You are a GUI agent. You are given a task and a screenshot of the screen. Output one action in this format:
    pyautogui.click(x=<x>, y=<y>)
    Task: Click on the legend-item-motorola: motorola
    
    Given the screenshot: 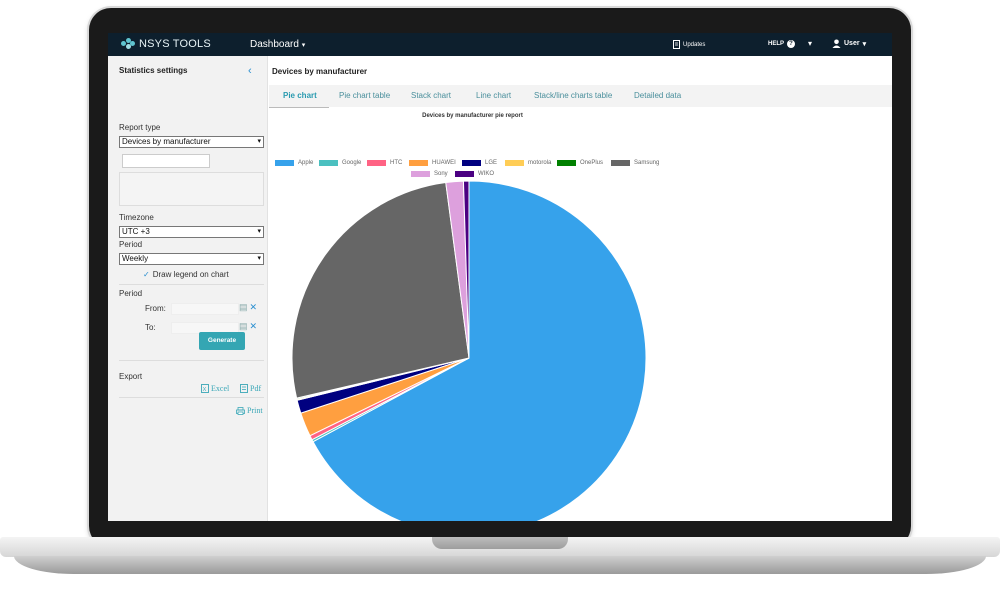 What is the action you would take?
    pyautogui.click(x=528, y=163)
    